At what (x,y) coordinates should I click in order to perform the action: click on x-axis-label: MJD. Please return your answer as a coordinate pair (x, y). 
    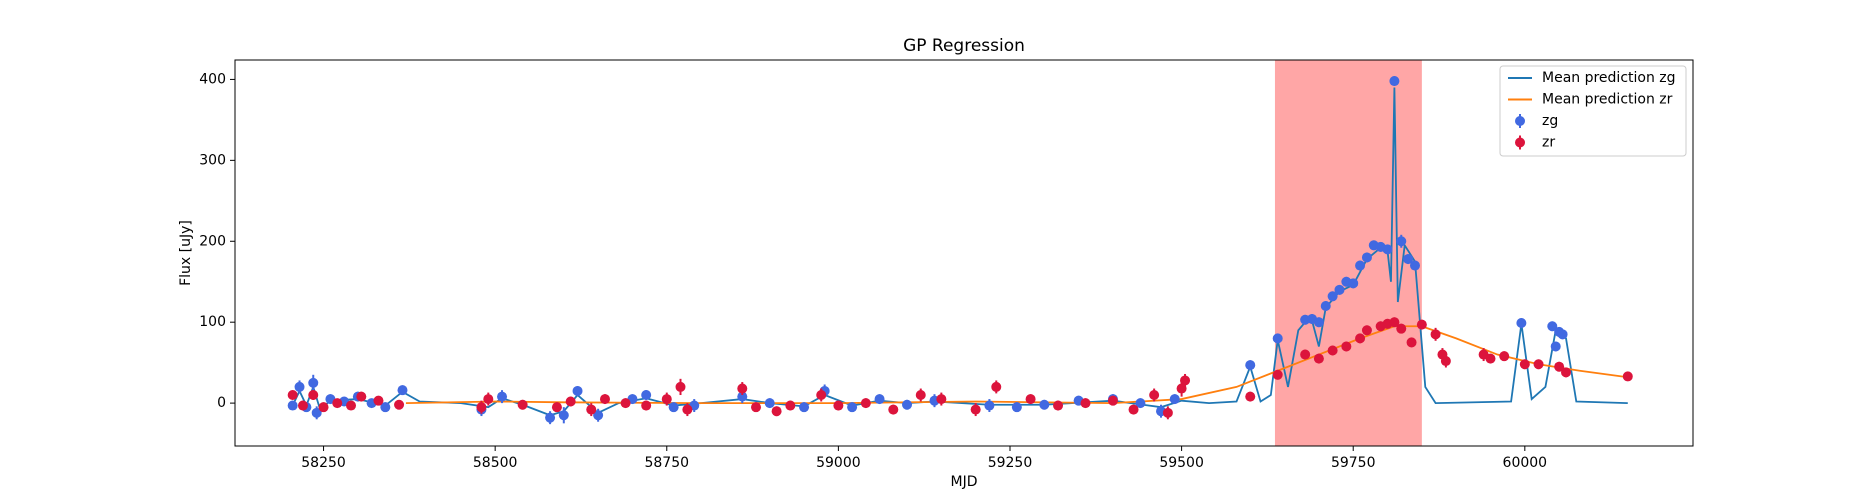
    Looking at the image, I should click on (964, 482).